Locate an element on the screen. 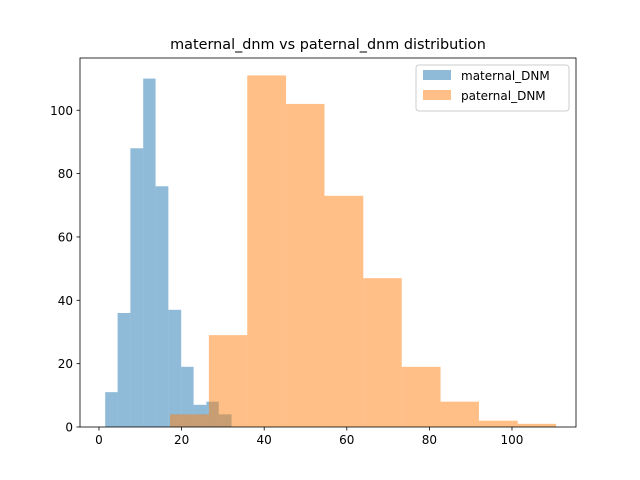 The height and width of the screenshot is (480, 640). legend: maternal_DNM paternal_DNM is located at coordinates (492, 88).